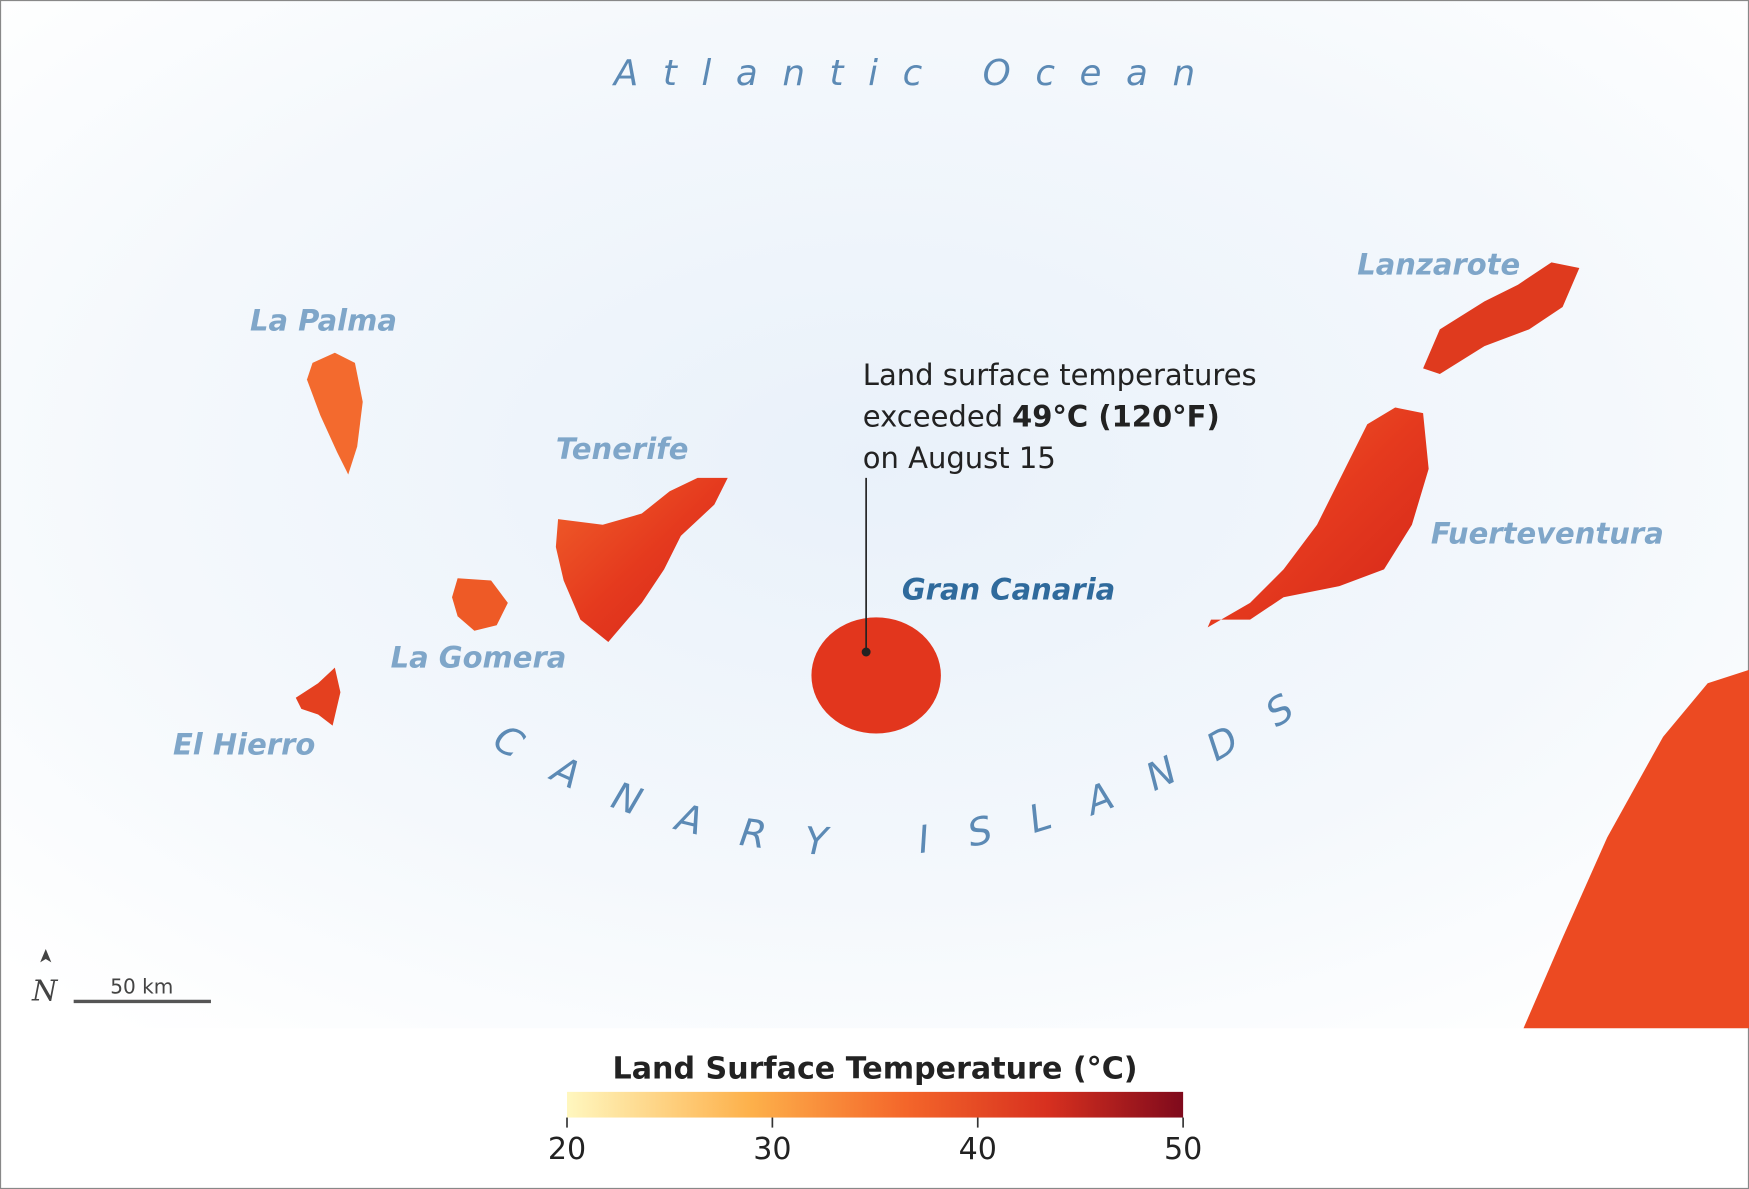  Describe the element at coordinates (875, 1068) in the screenshot. I see `legend-title: Land Surface Temperature (°C)` at that location.